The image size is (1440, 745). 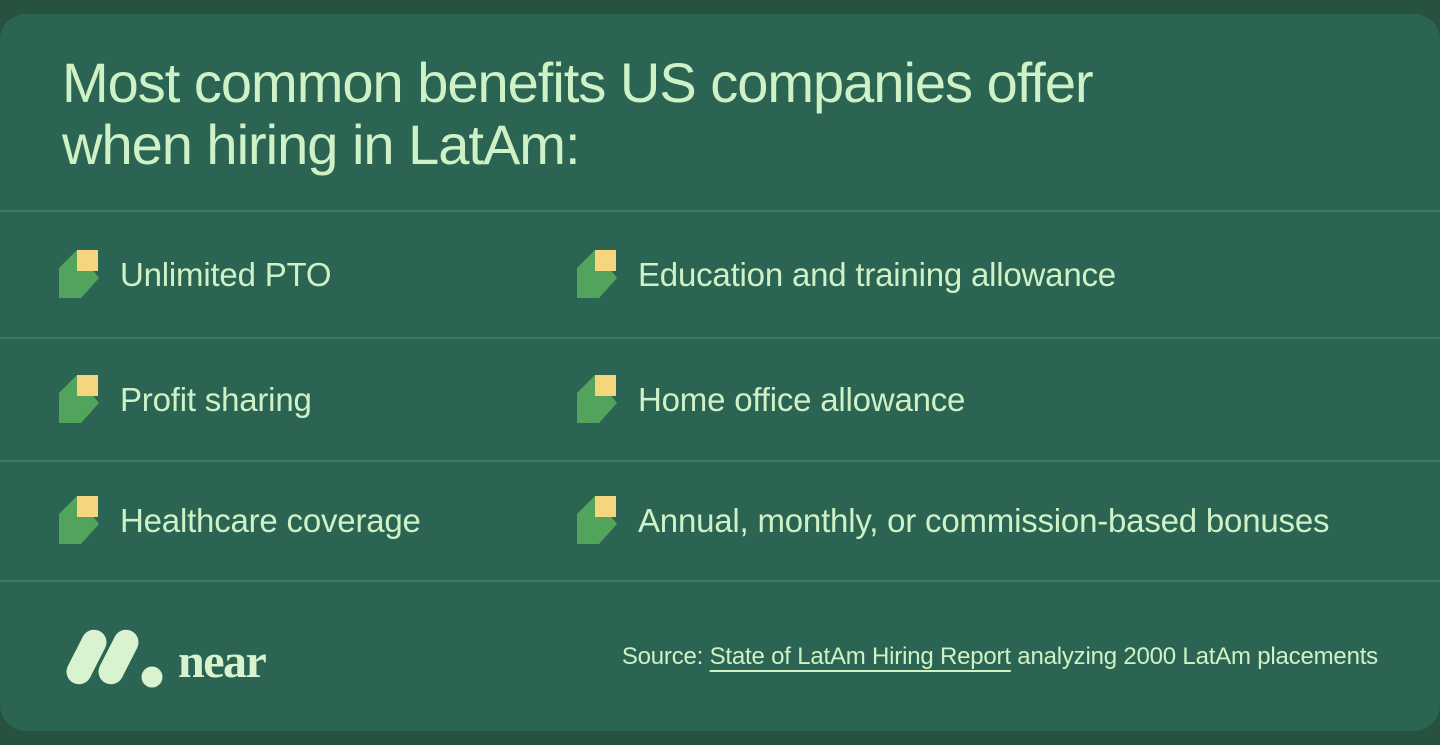 What do you see at coordinates (578, 82) in the screenshot?
I see `title-line-1: Most common benefits US companies offer` at bounding box center [578, 82].